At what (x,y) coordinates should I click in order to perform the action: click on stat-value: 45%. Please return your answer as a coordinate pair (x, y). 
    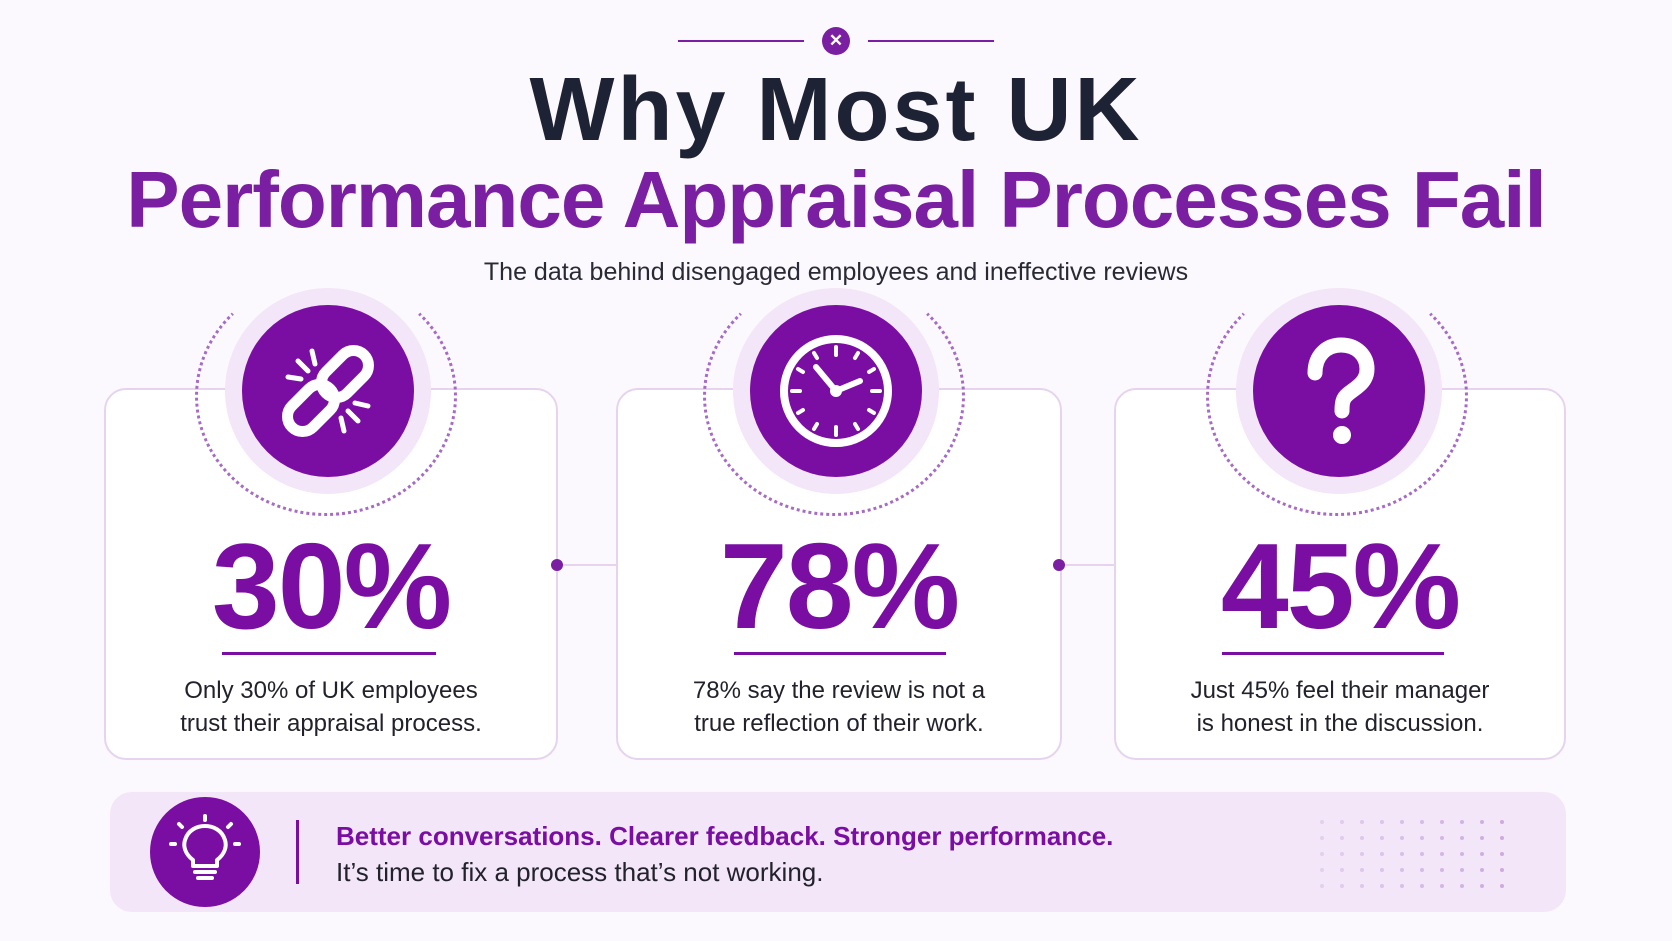
    Looking at the image, I should click on (1340, 586).